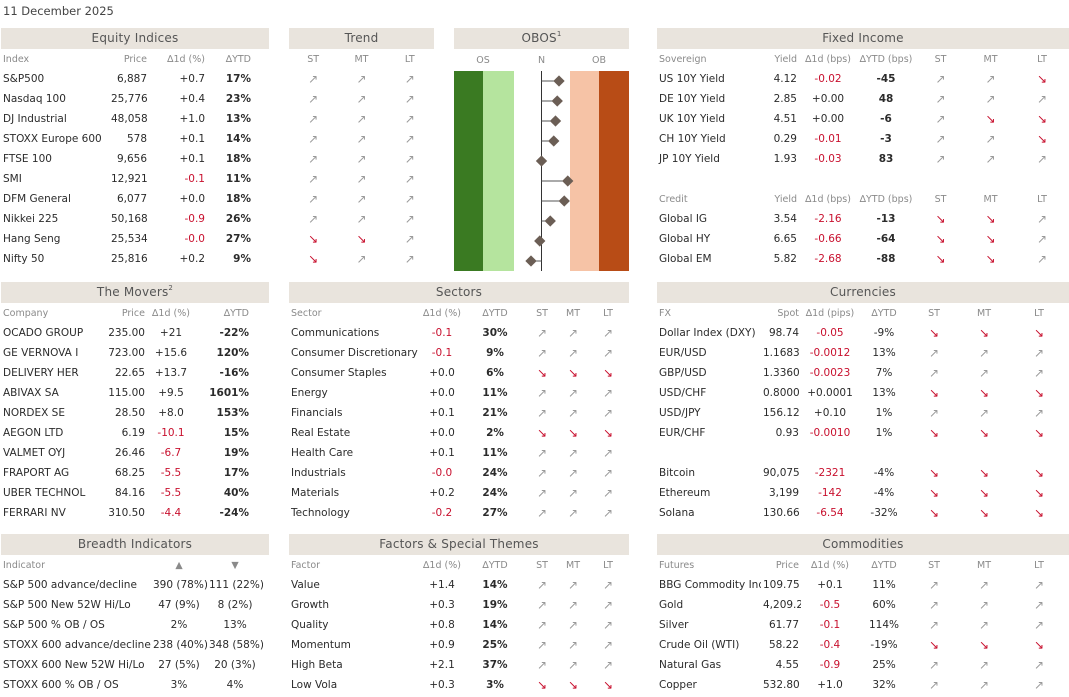 This screenshot has width=1069, height=697. I want to click on column-header: MT, so click(984, 565).